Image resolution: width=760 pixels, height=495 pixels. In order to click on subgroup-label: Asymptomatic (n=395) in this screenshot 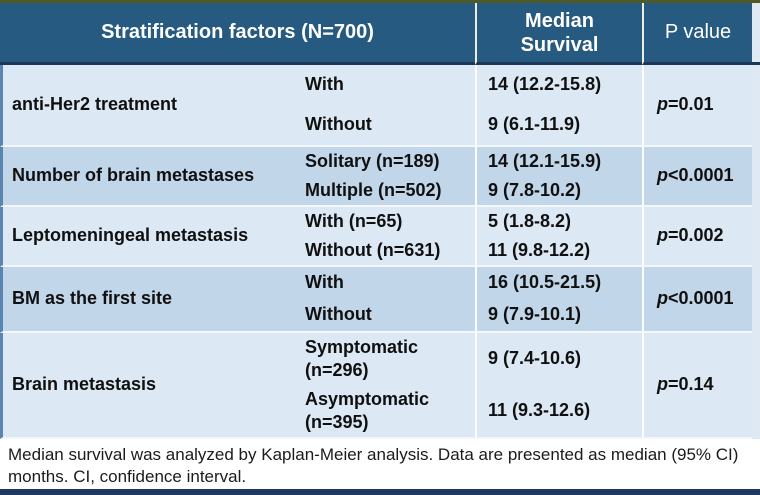, I will do `click(367, 410)`.